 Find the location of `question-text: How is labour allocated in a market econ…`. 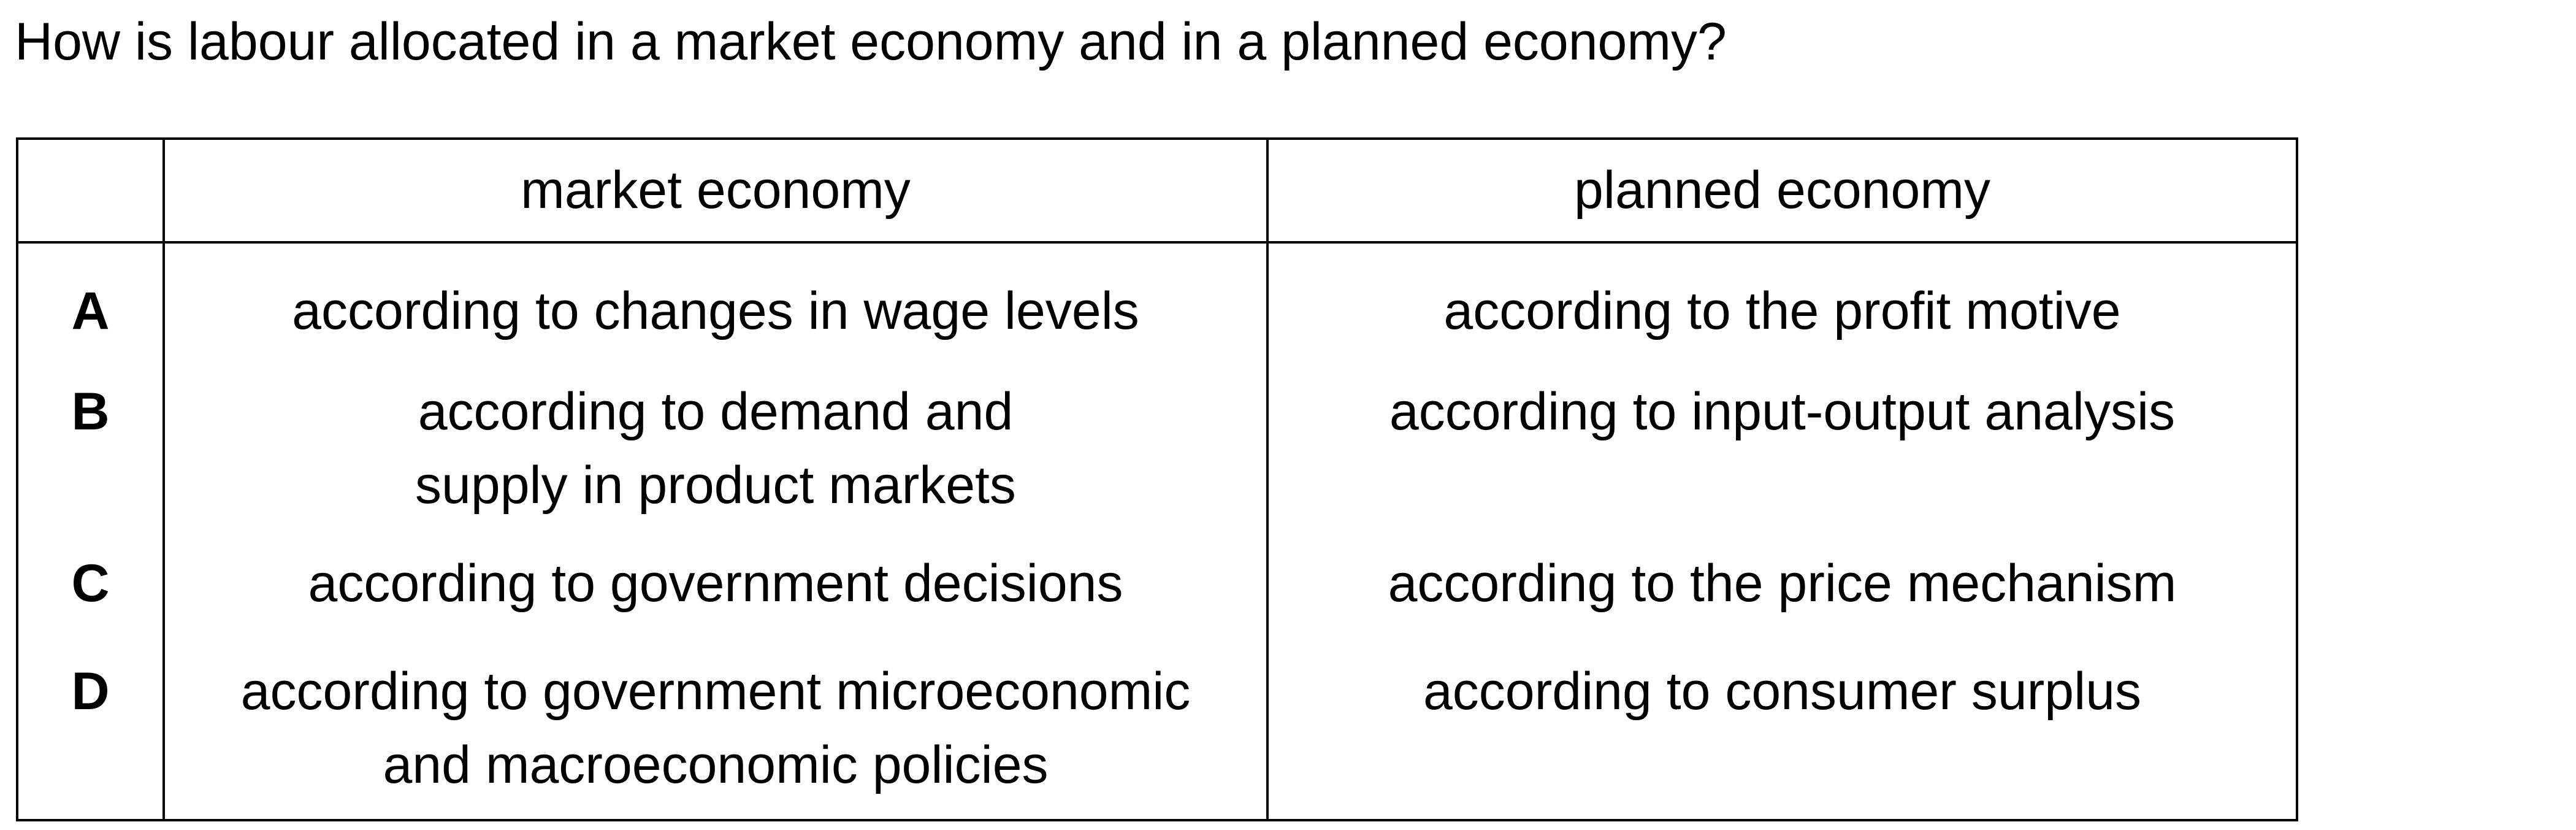

question-text: How is labour allocated in a market econ… is located at coordinates (871, 41).